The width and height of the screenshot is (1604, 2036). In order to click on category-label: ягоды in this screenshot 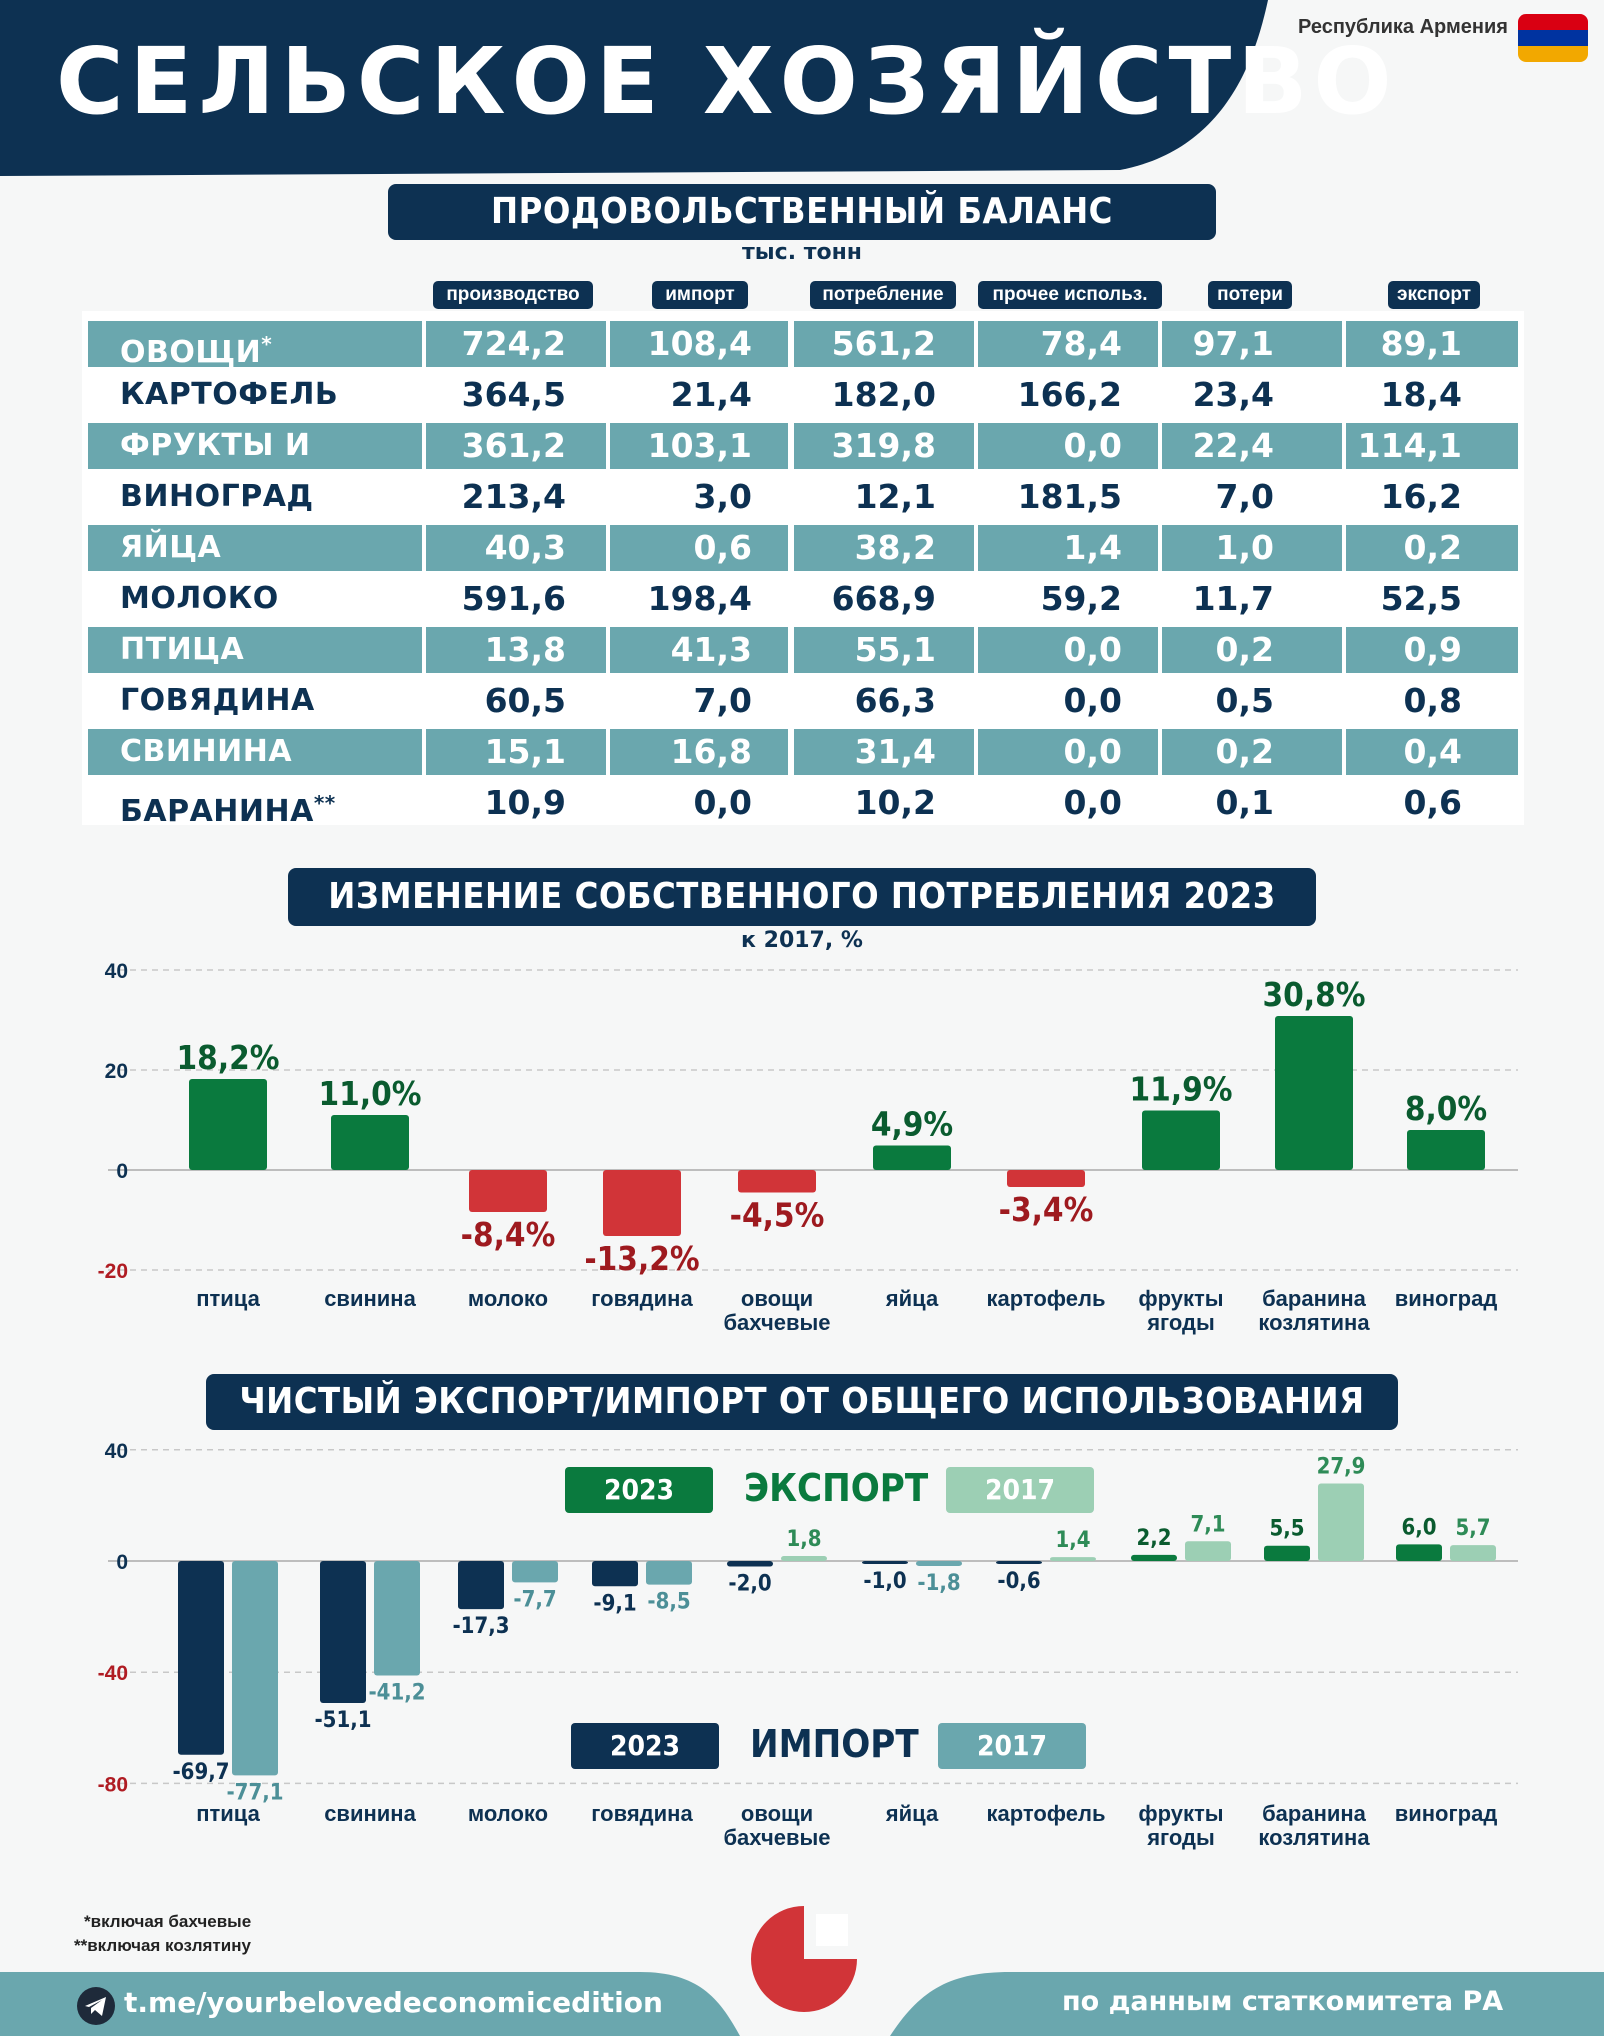, I will do `click(1180, 1322)`.